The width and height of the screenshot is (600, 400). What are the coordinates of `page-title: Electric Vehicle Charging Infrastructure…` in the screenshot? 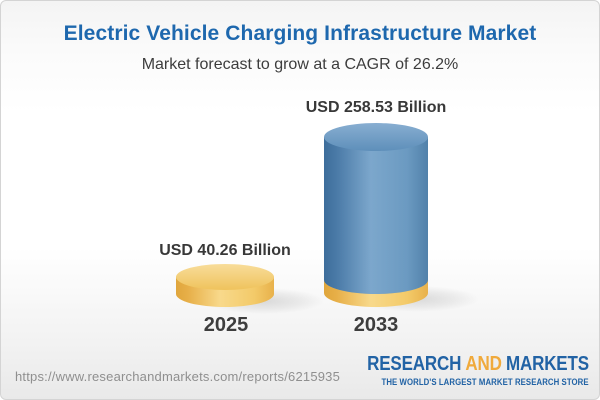 It's located at (300, 33).